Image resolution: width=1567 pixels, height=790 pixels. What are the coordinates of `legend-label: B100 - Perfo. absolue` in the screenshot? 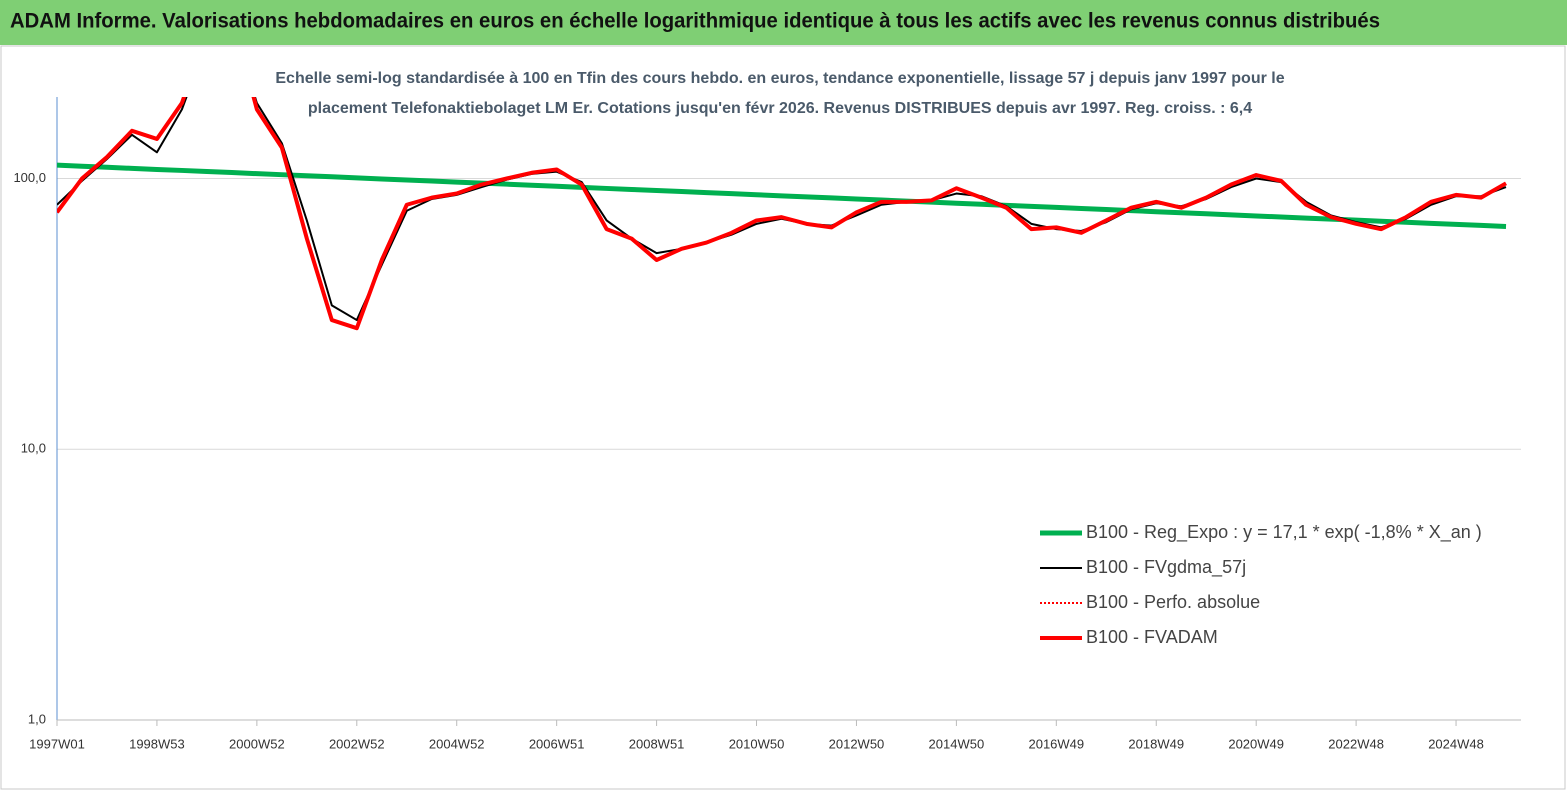 It's located at (1173, 602).